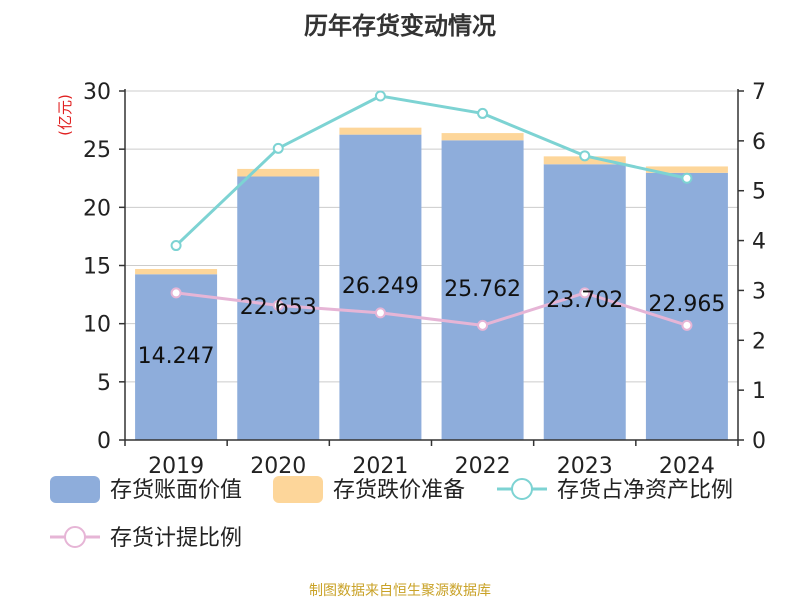 Image resolution: width=800 pixels, height=600 pixels. Describe the element at coordinates (176, 490) in the screenshot. I see `legend-label: 存货账面价值` at that location.